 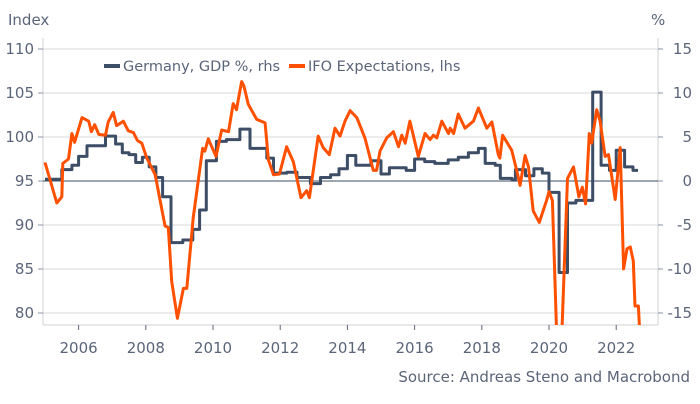 I want to click on x-tick-label: 2022, so click(x=616, y=348).